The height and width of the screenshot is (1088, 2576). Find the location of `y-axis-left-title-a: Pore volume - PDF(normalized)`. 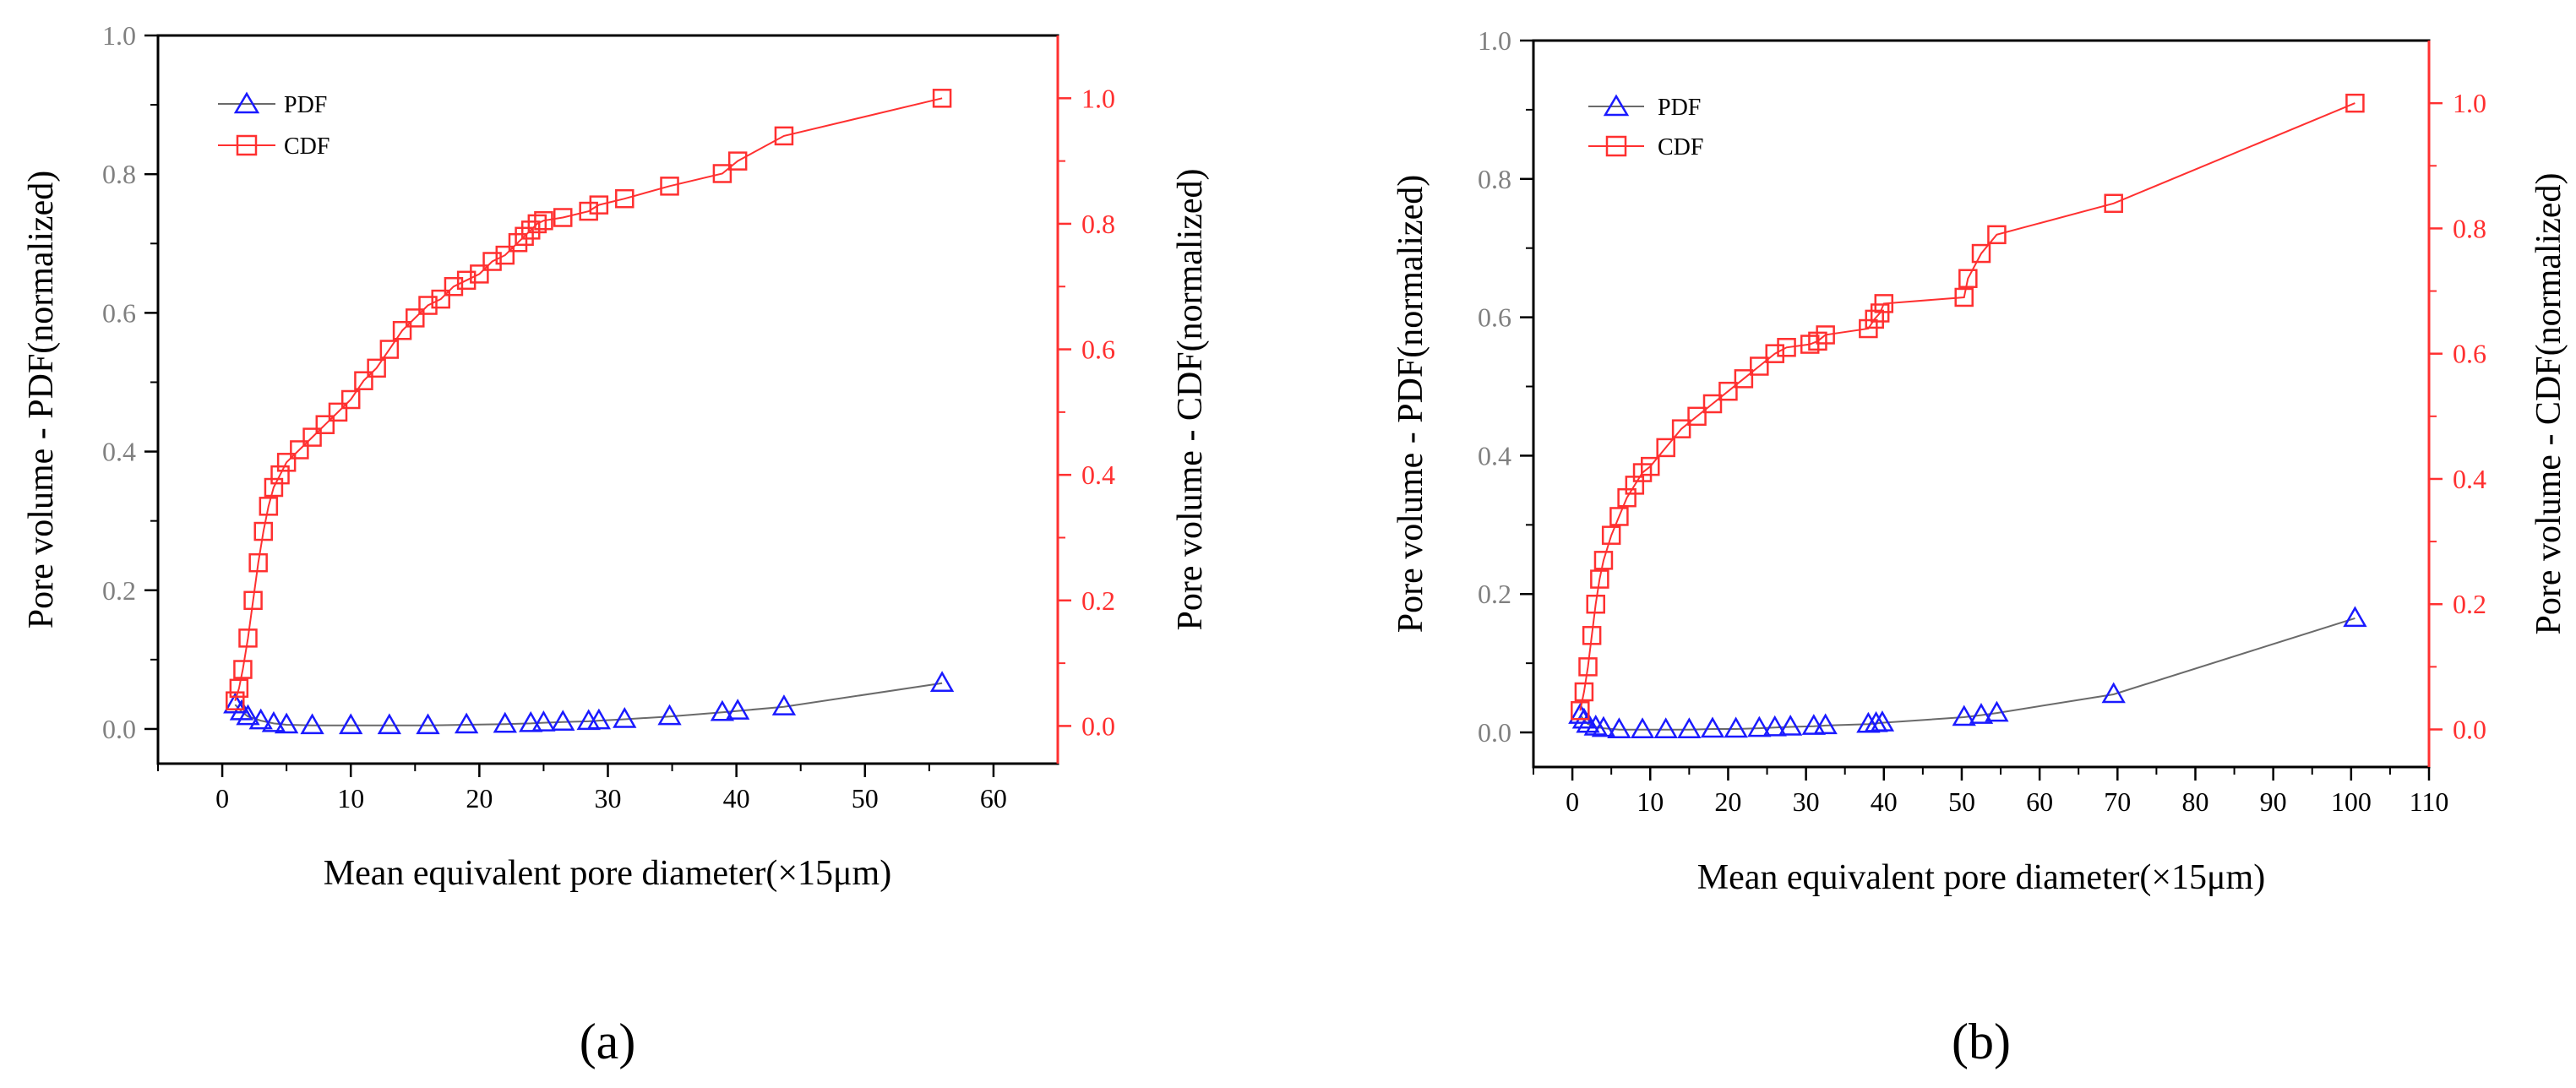

y-axis-left-title-a: Pore volume - PDF(normalized) is located at coordinates (41, 399).